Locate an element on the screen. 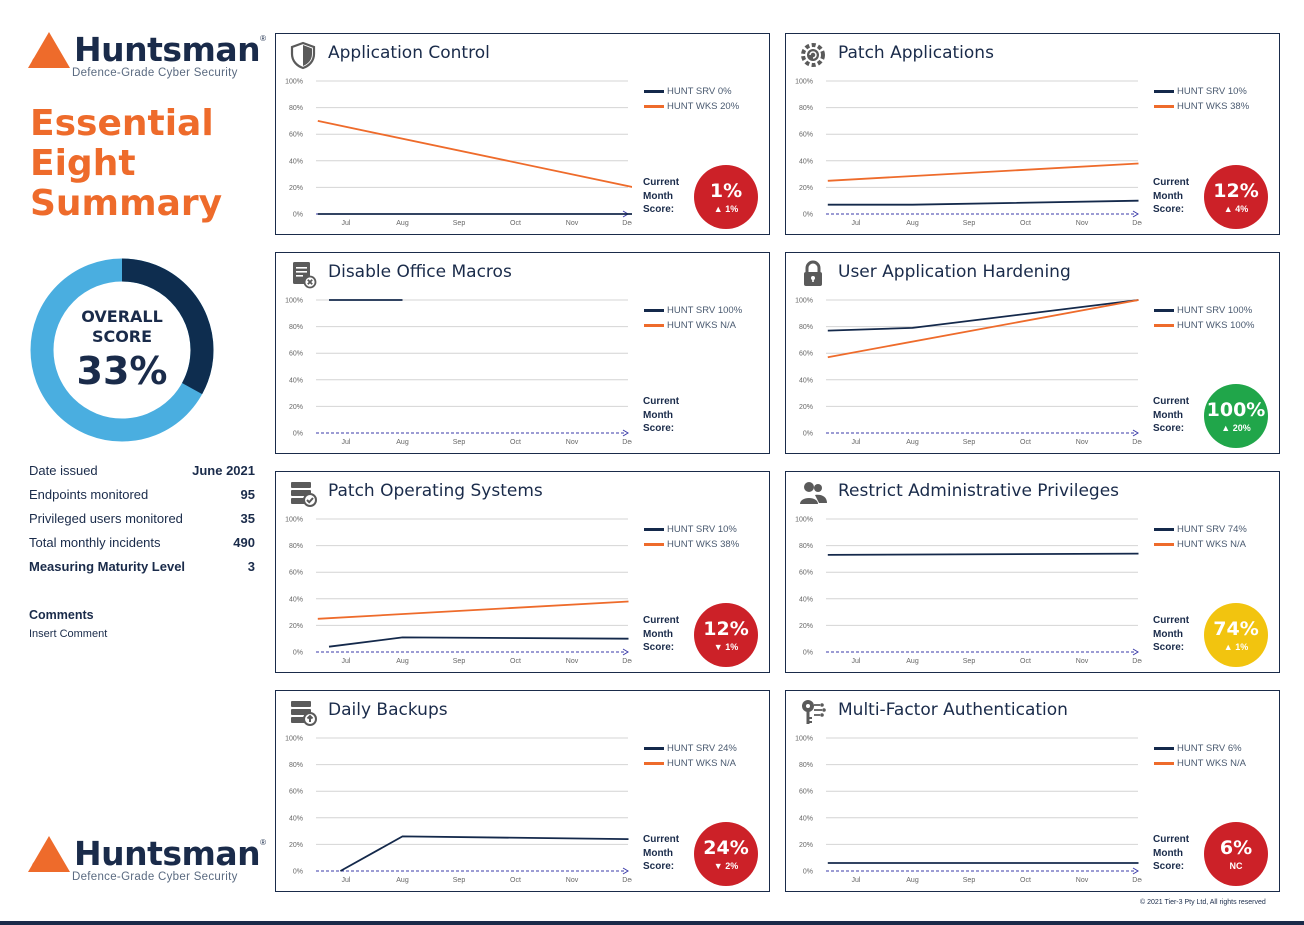 The height and width of the screenshot is (925, 1304). brand-name: Huntsman is located at coordinates (167, 853).